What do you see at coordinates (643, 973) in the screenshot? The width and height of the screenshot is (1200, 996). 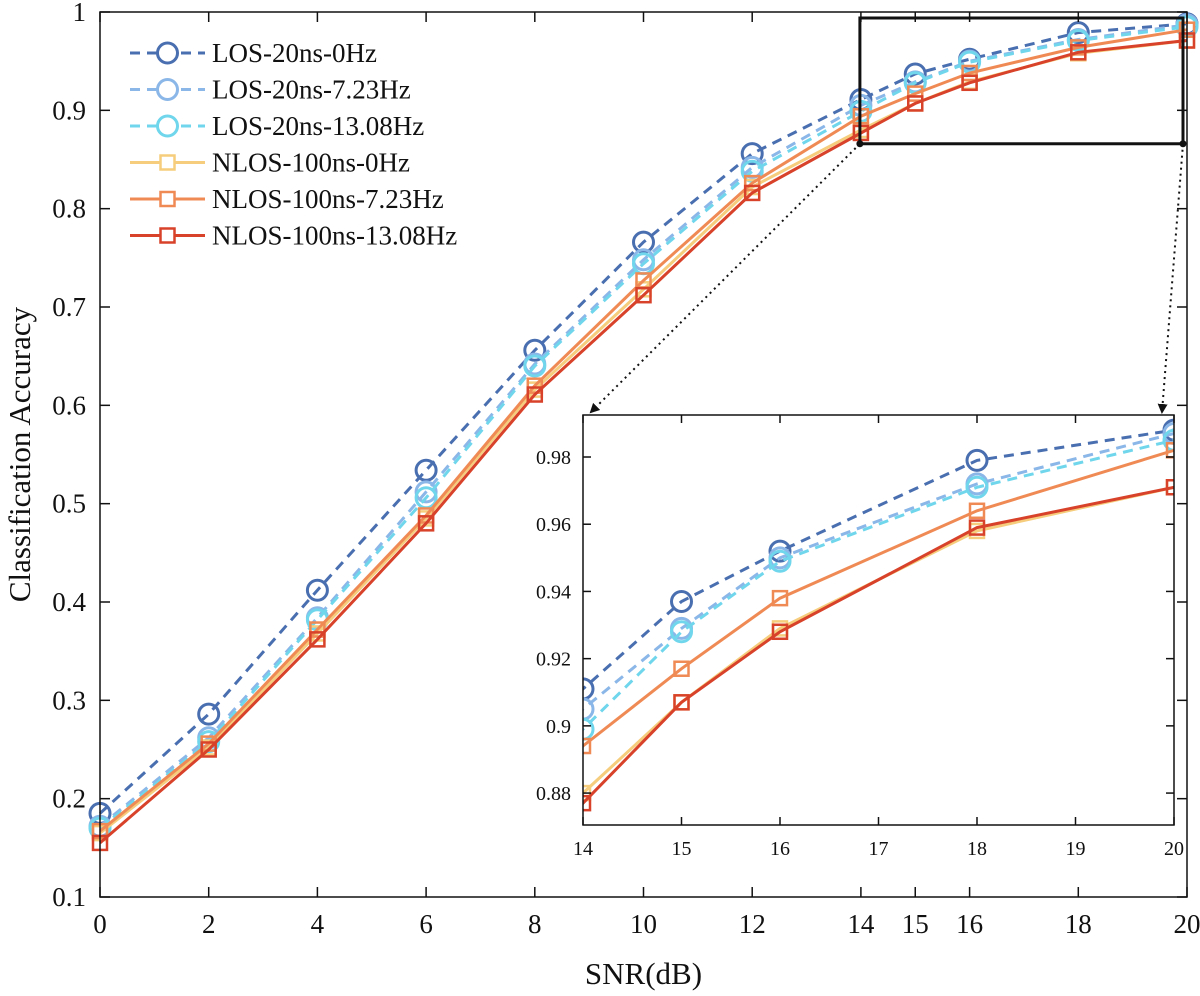 I see `x-axis-title: SNR(dB)` at bounding box center [643, 973].